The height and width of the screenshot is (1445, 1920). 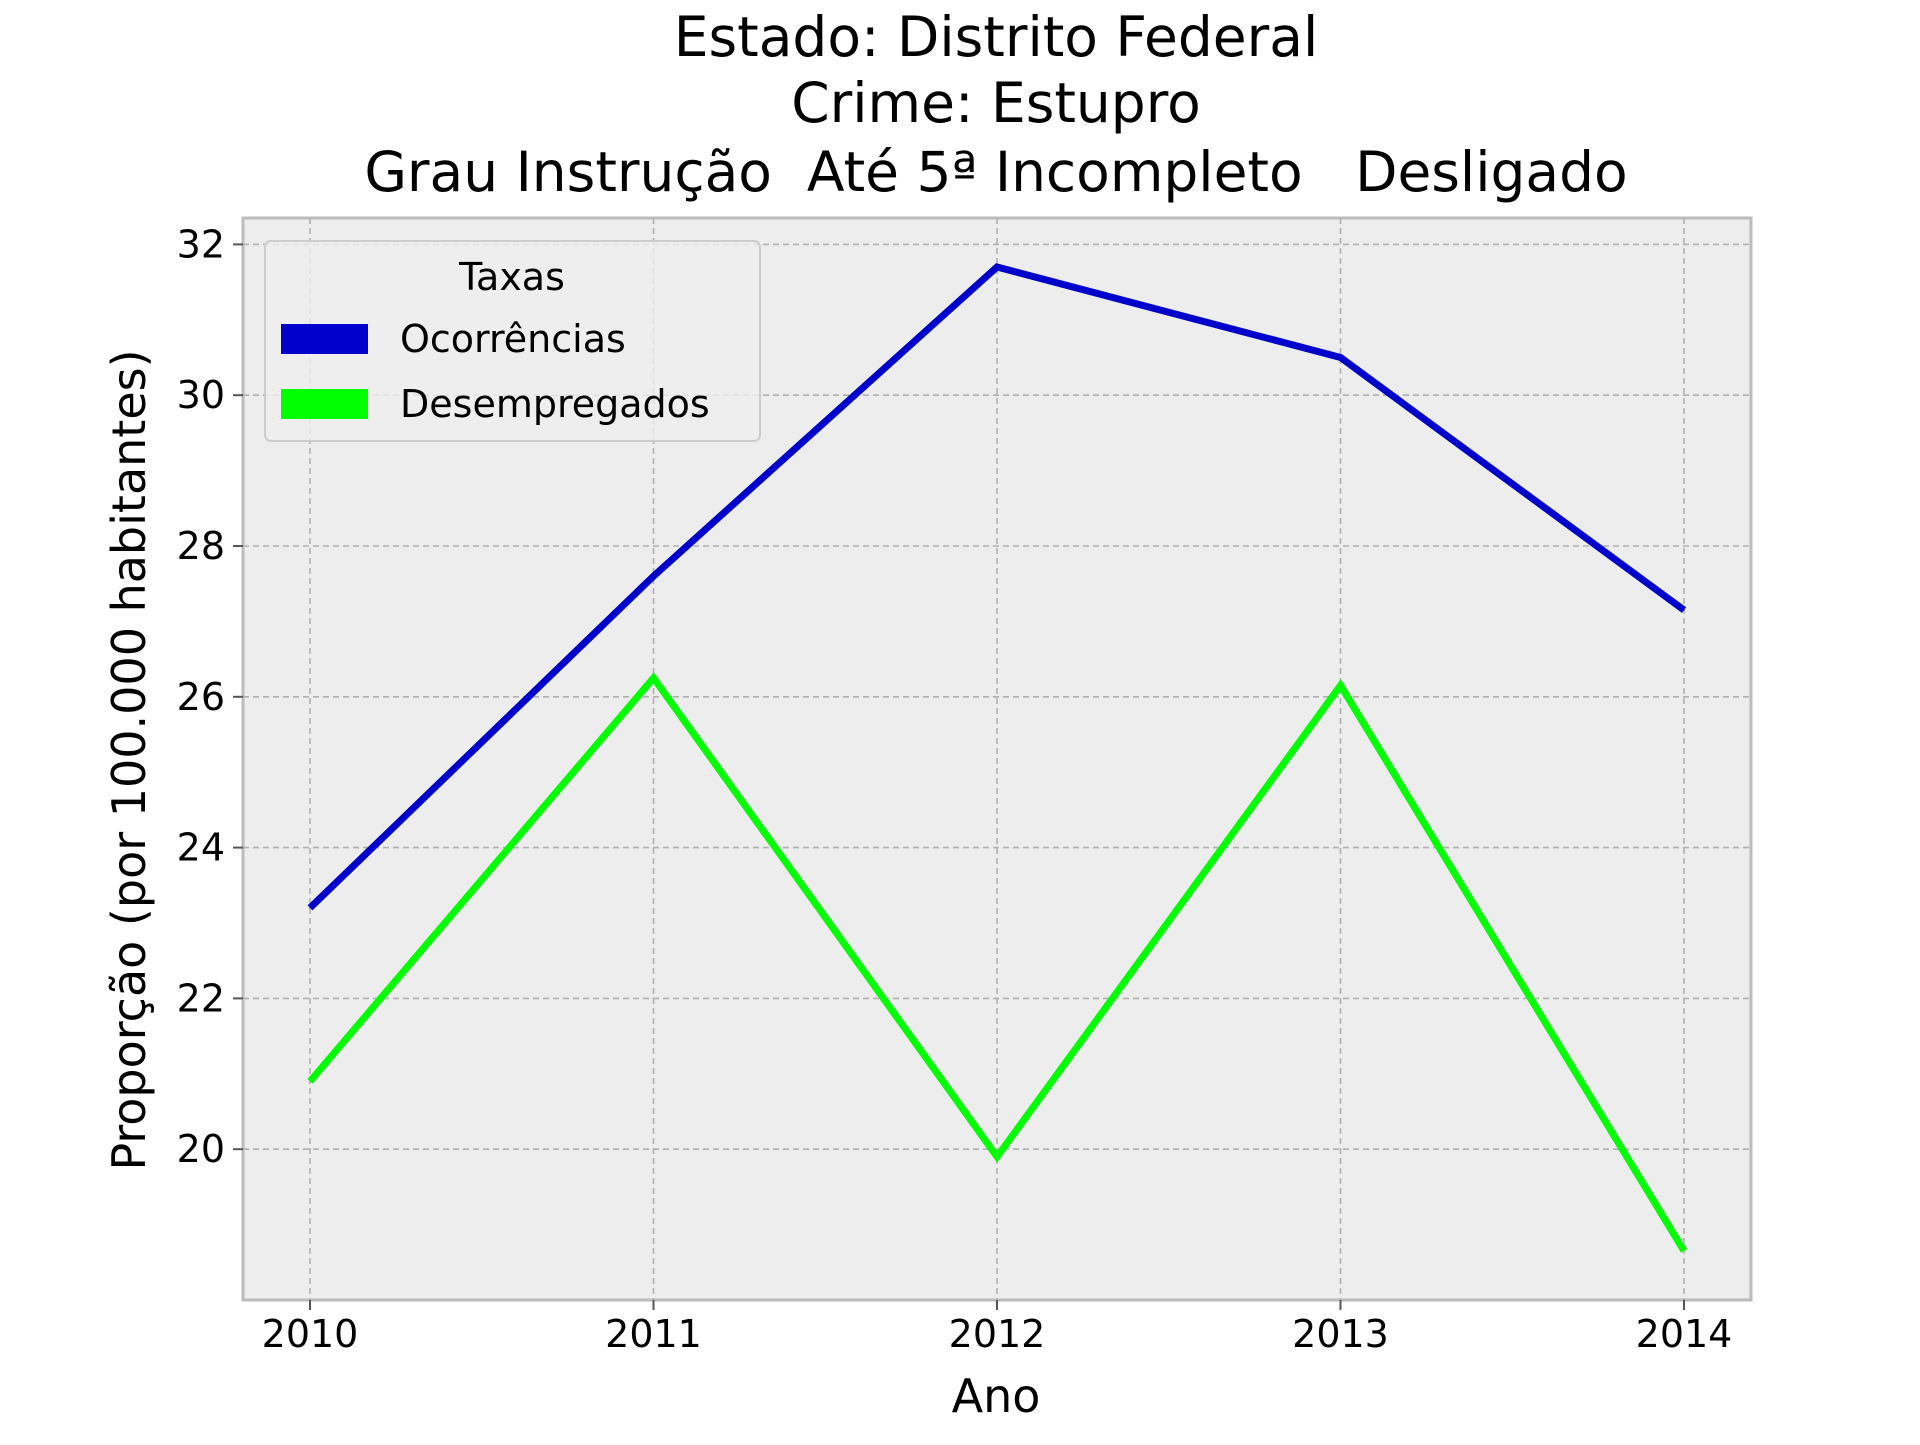 I want to click on legend-title: Taxas, so click(x=511, y=277).